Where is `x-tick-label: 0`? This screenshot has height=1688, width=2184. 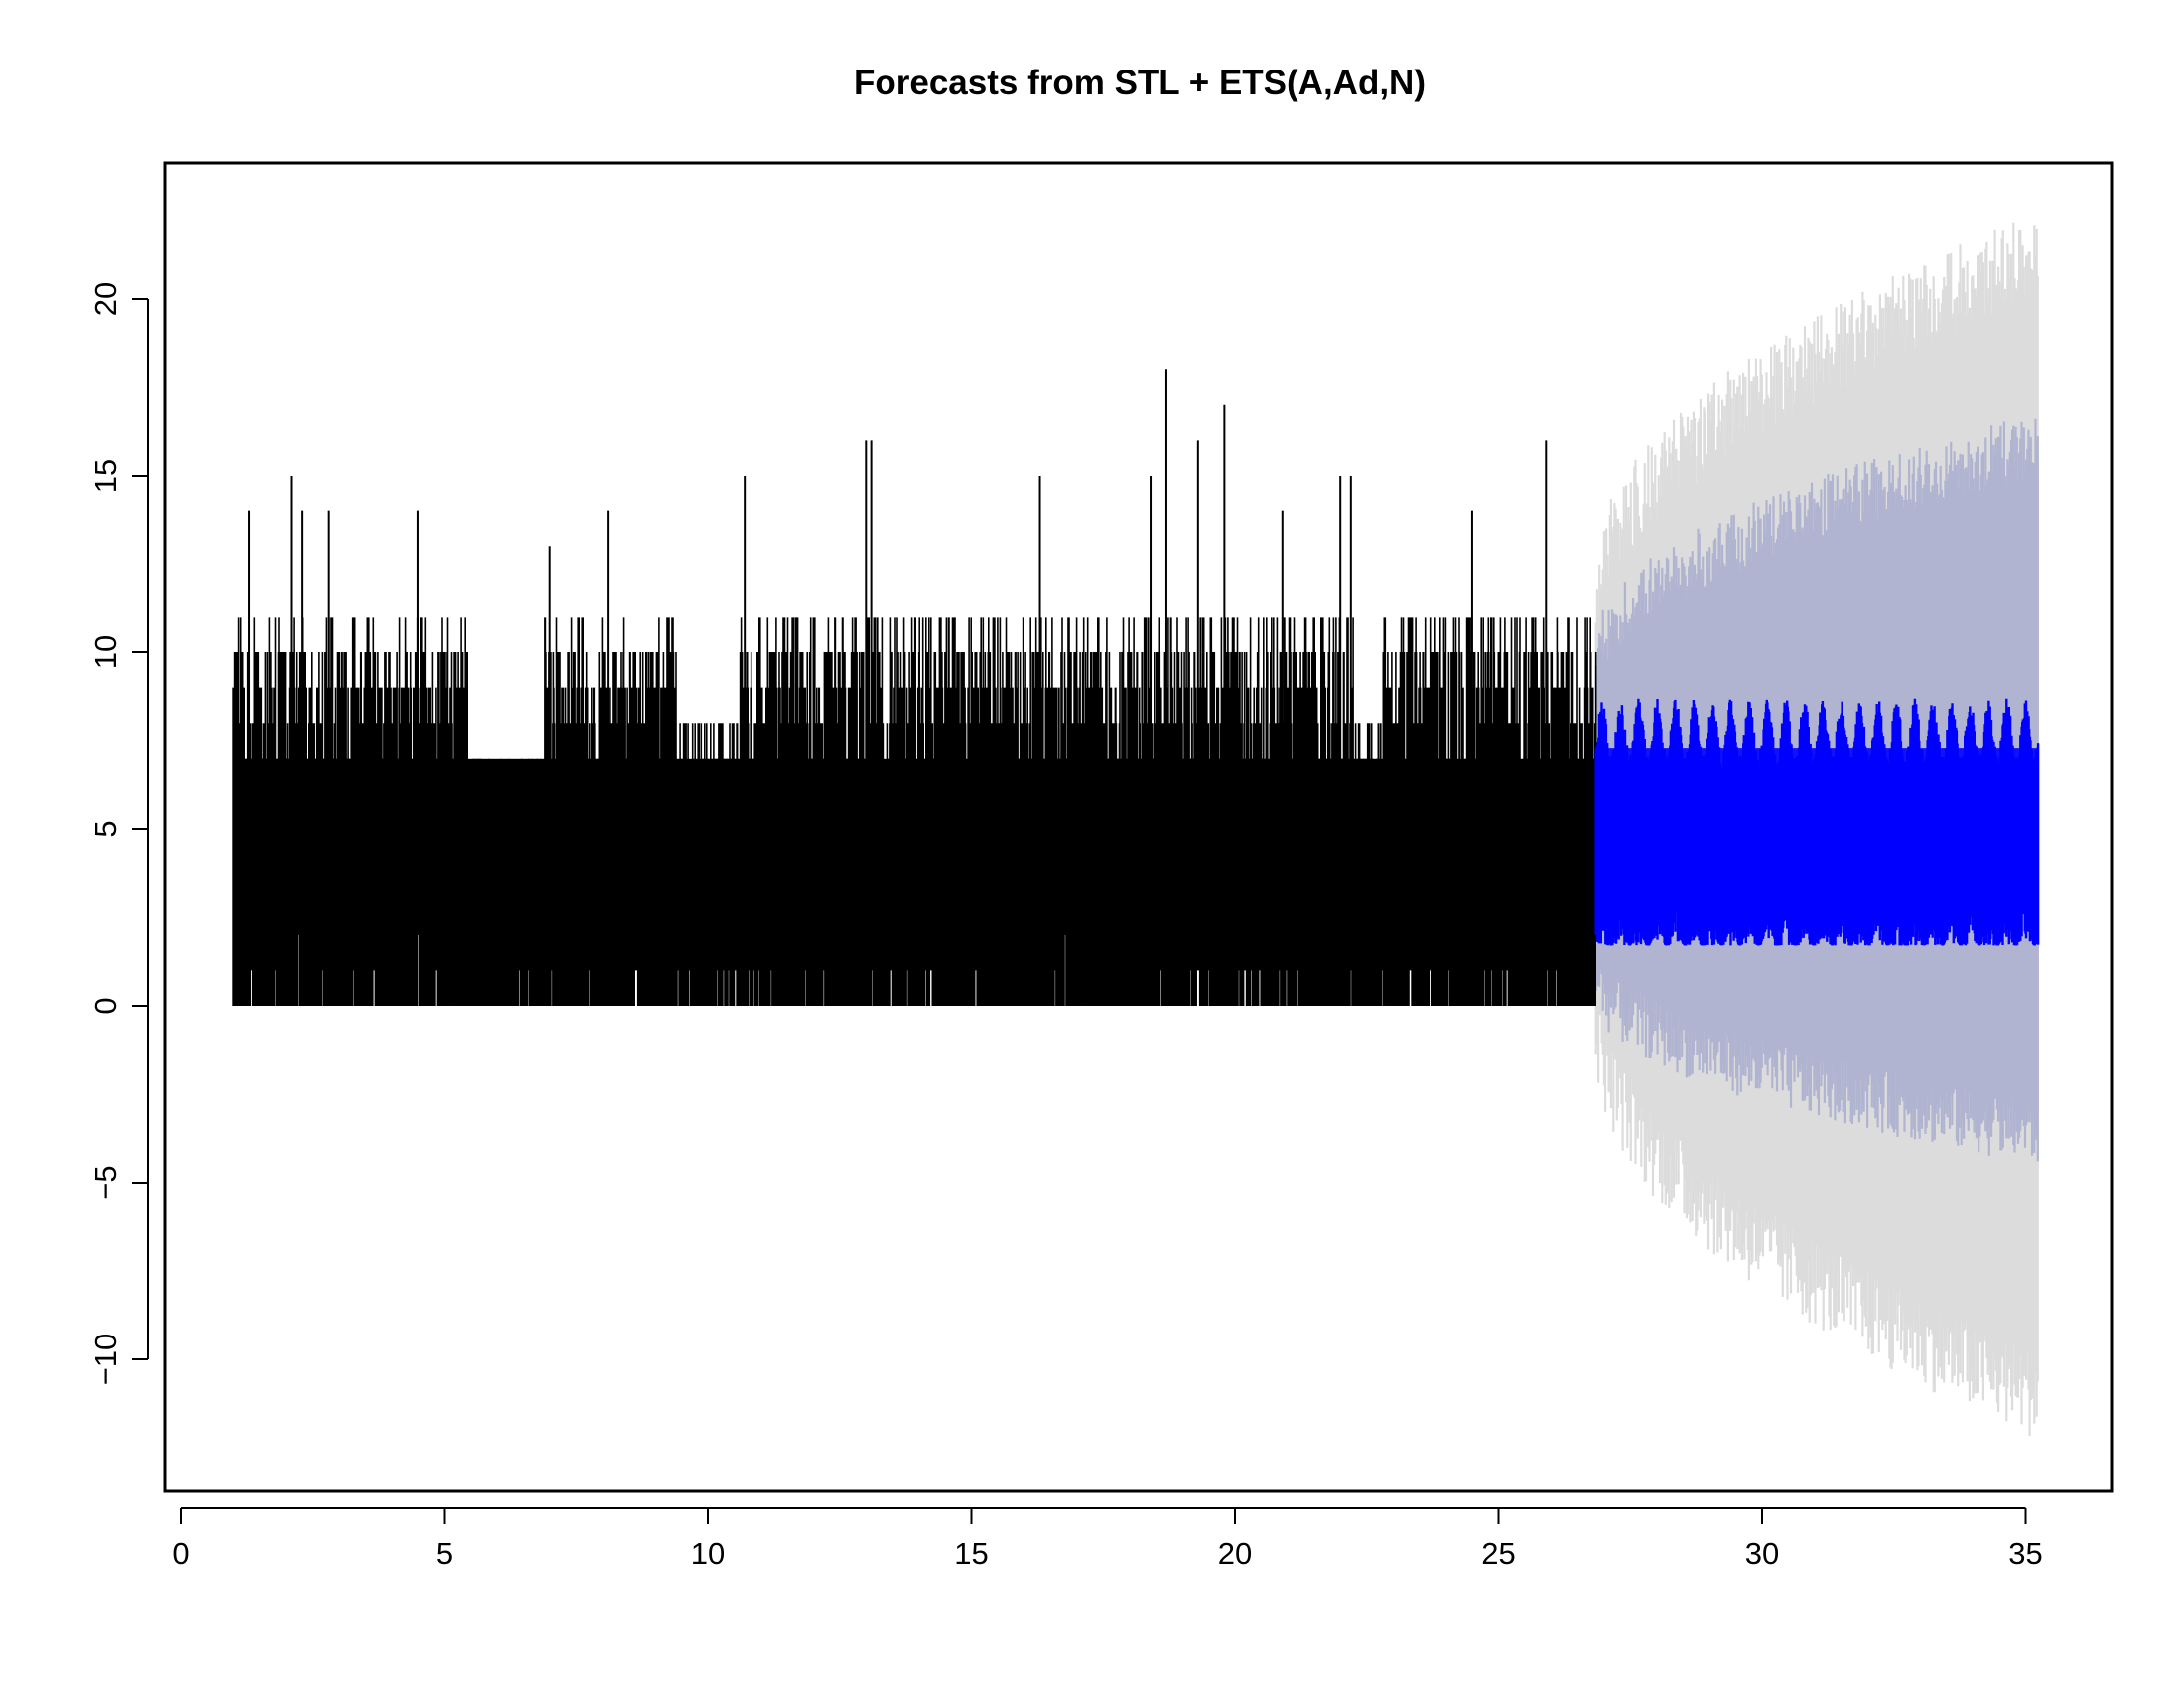 x-tick-label: 0 is located at coordinates (180, 1553).